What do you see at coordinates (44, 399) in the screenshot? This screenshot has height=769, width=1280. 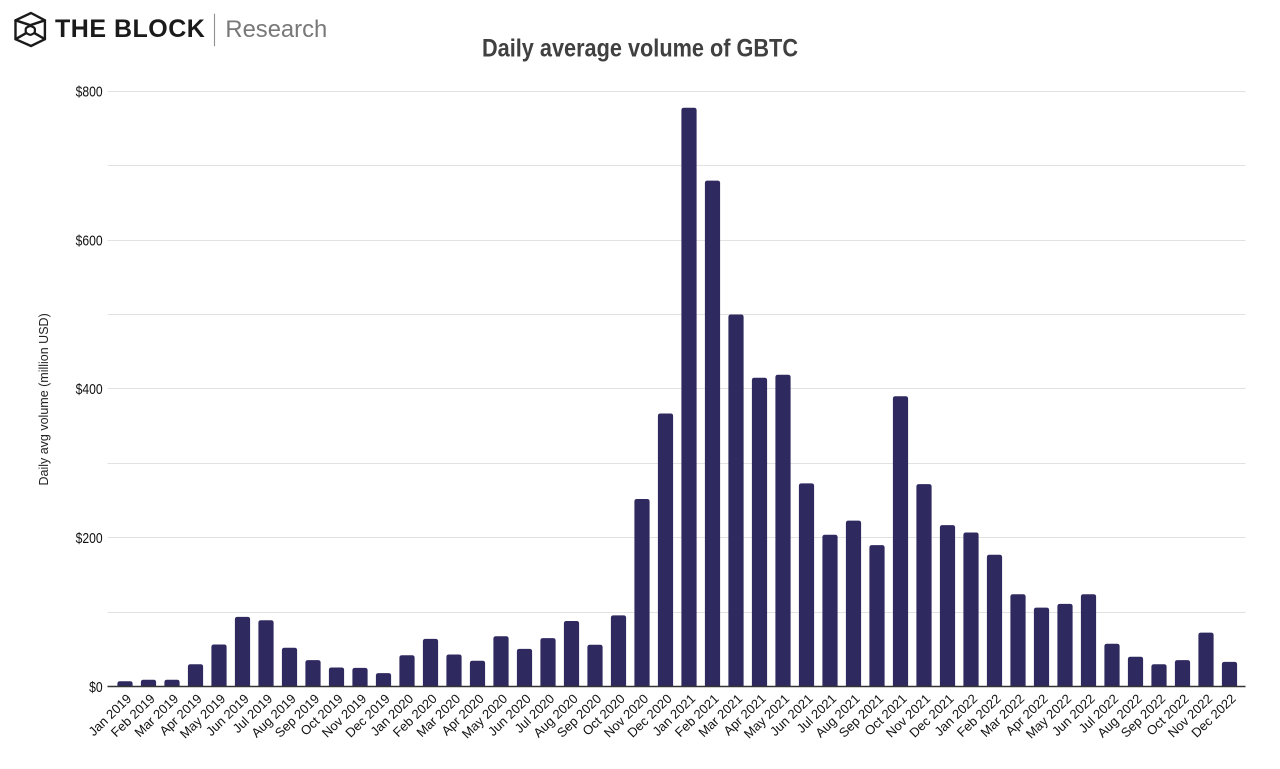 I see `svg-text: Daily avg volume (million USD)` at bounding box center [44, 399].